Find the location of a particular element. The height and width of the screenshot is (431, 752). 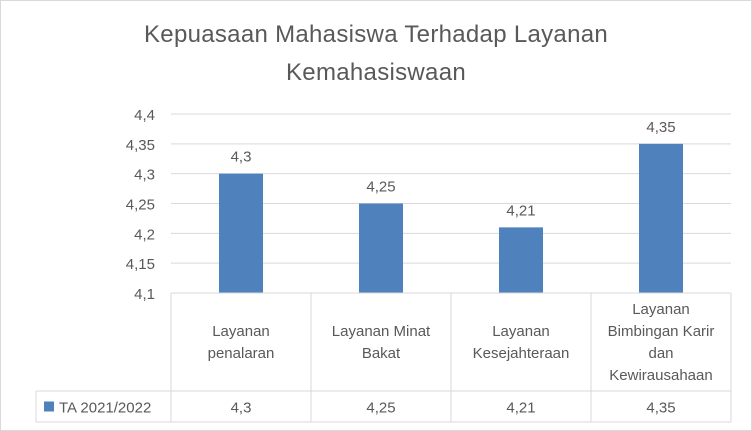

category-label-line: Layanan Minat is located at coordinates (381, 331).